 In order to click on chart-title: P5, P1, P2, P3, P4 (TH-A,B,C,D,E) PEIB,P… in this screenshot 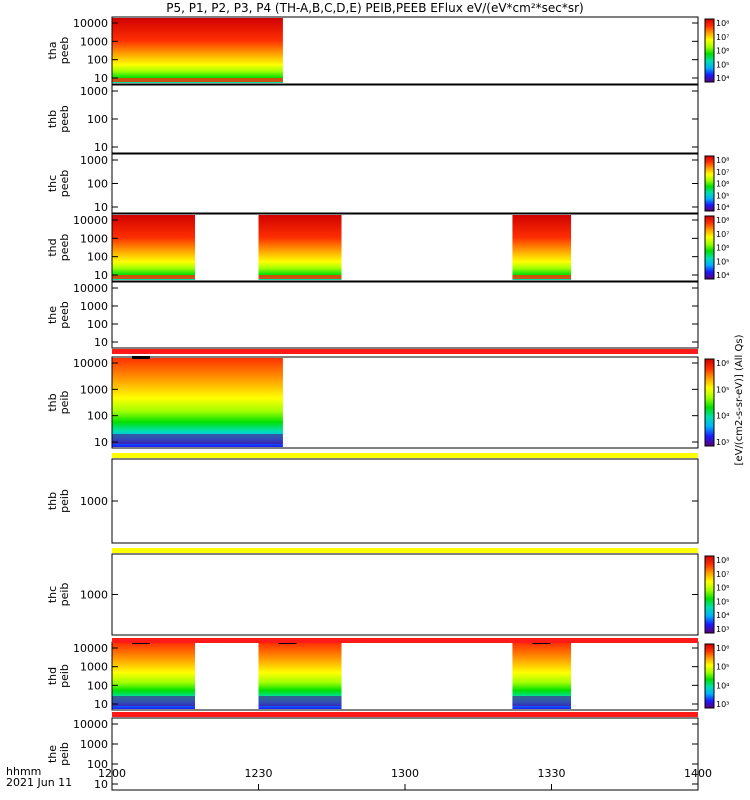, I will do `click(375, 8)`.